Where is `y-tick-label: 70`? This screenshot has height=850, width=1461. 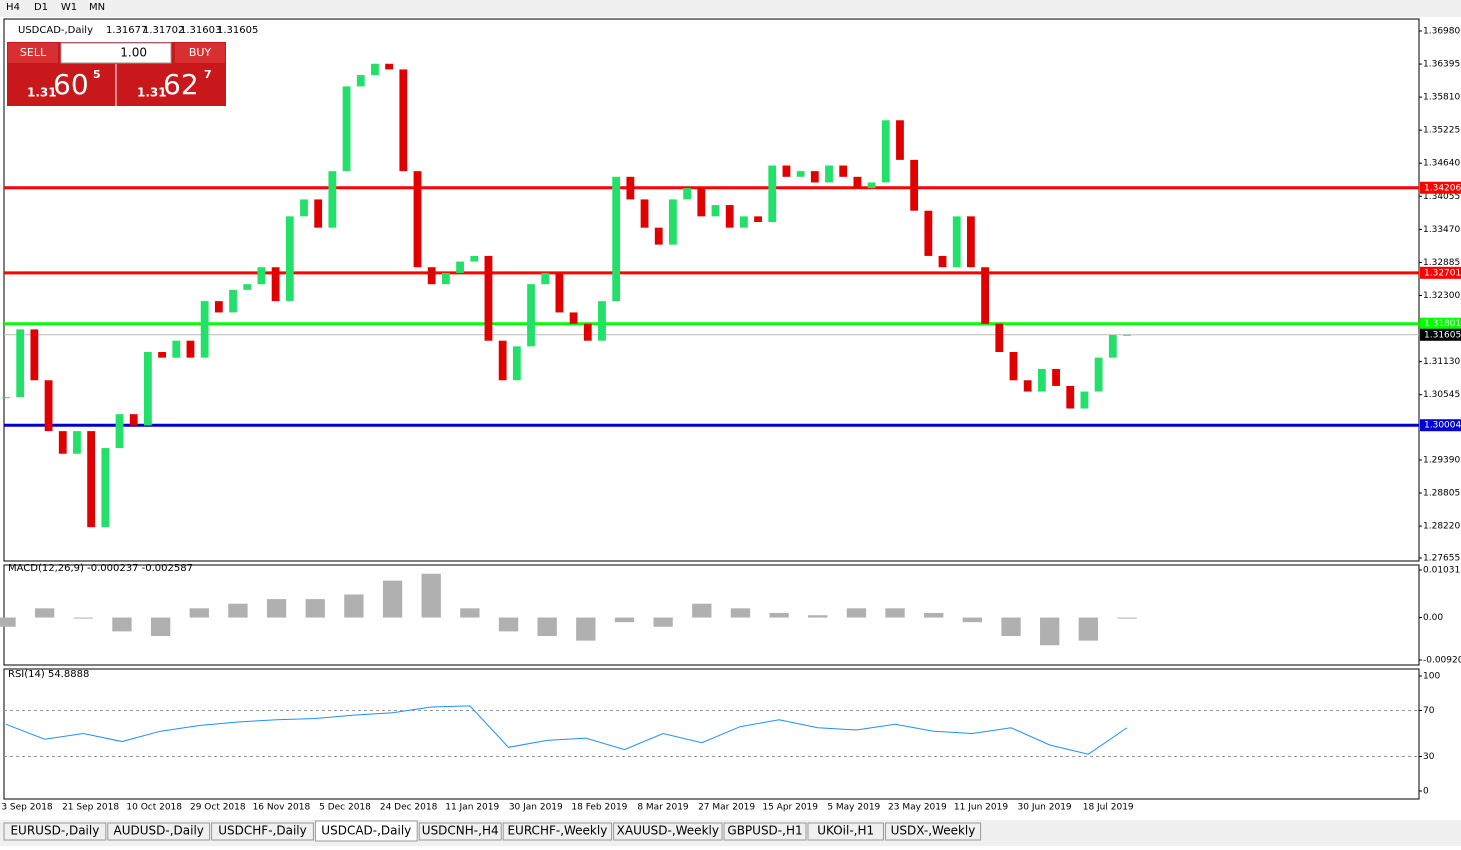 y-tick-label: 70 is located at coordinates (1429, 711).